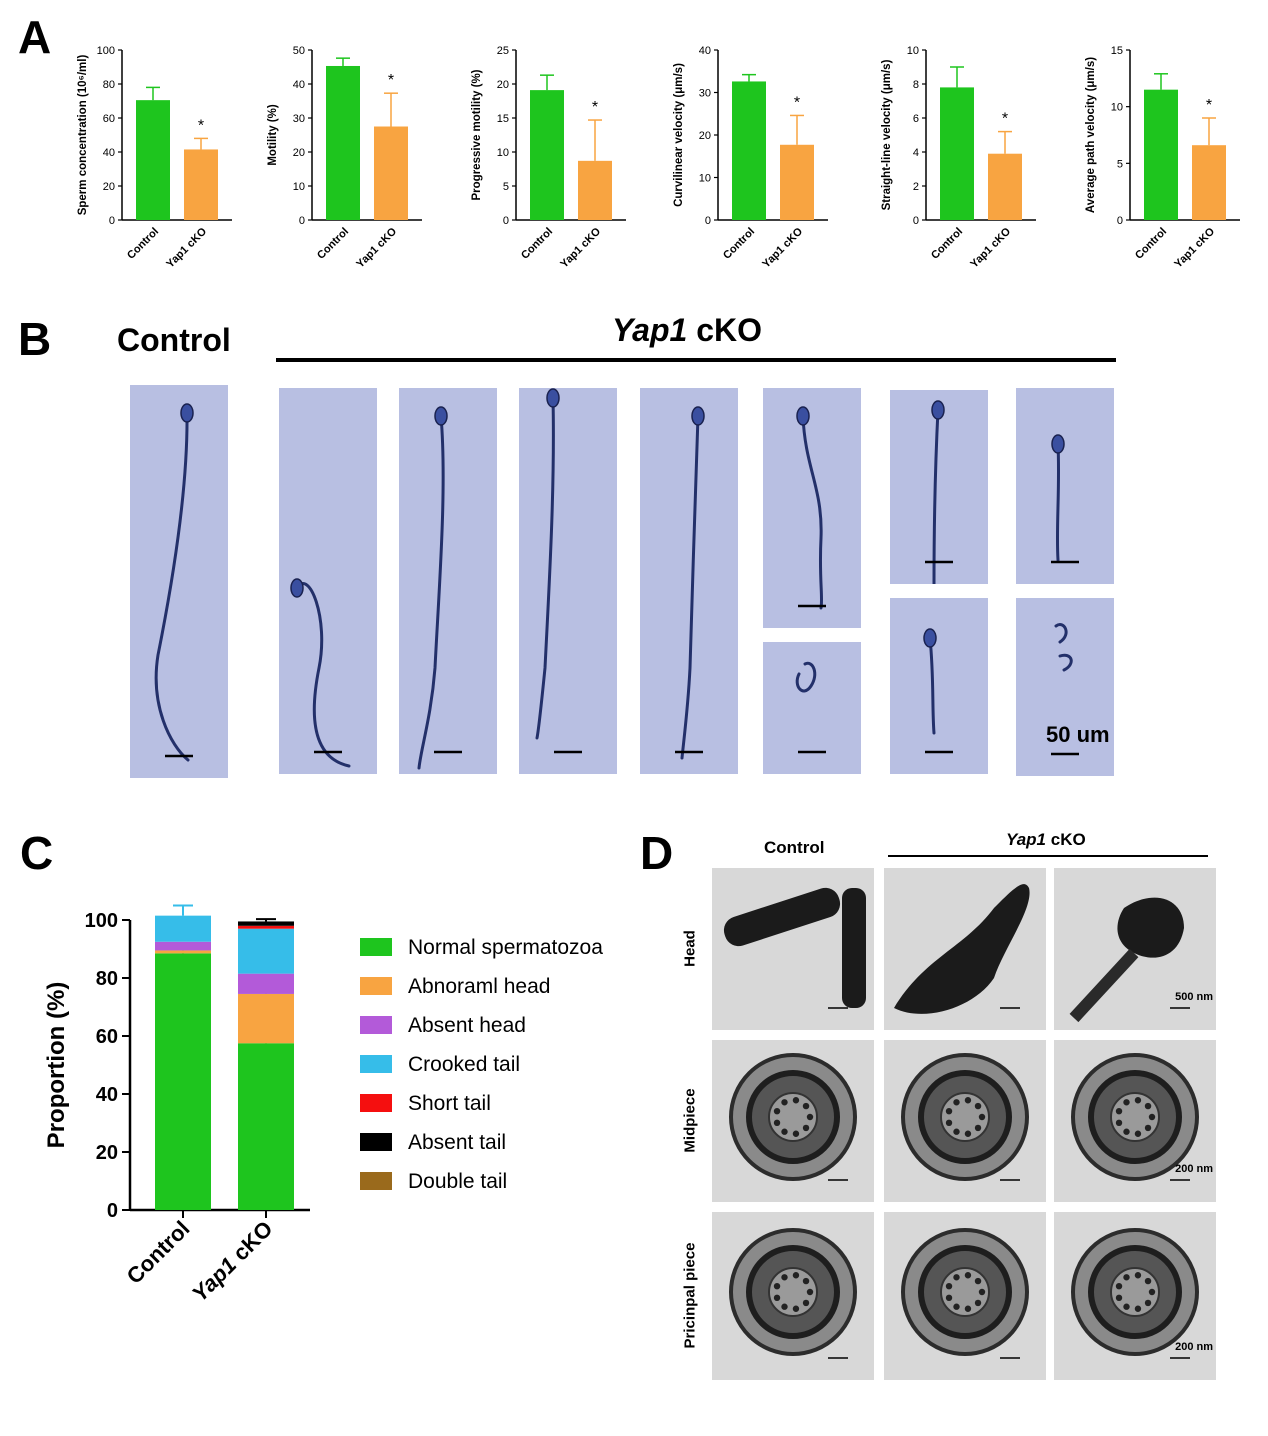 This screenshot has height=1436, width=1268. What do you see at coordinates (35, 339) in the screenshot?
I see `panel-label-b: B` at bounding box center [35, 339].